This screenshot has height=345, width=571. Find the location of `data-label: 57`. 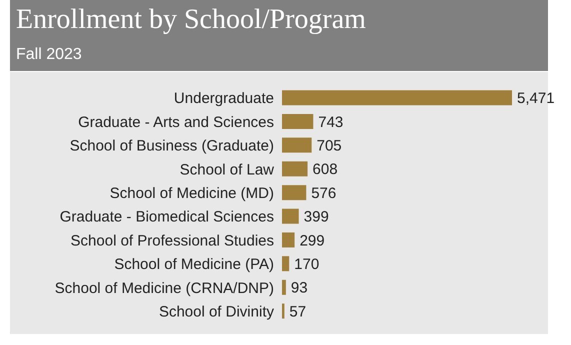

data-label: 57 is located at coordinates (297, 311).